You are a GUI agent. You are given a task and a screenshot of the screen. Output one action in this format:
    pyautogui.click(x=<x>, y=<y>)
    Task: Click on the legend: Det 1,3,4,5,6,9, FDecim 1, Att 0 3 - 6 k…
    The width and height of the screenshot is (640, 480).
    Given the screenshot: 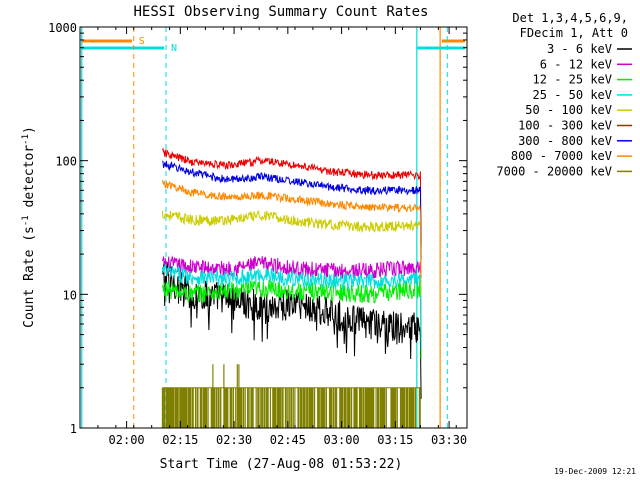 What is the action you would take?
    pyautogui.click(x=564, y=94)
    